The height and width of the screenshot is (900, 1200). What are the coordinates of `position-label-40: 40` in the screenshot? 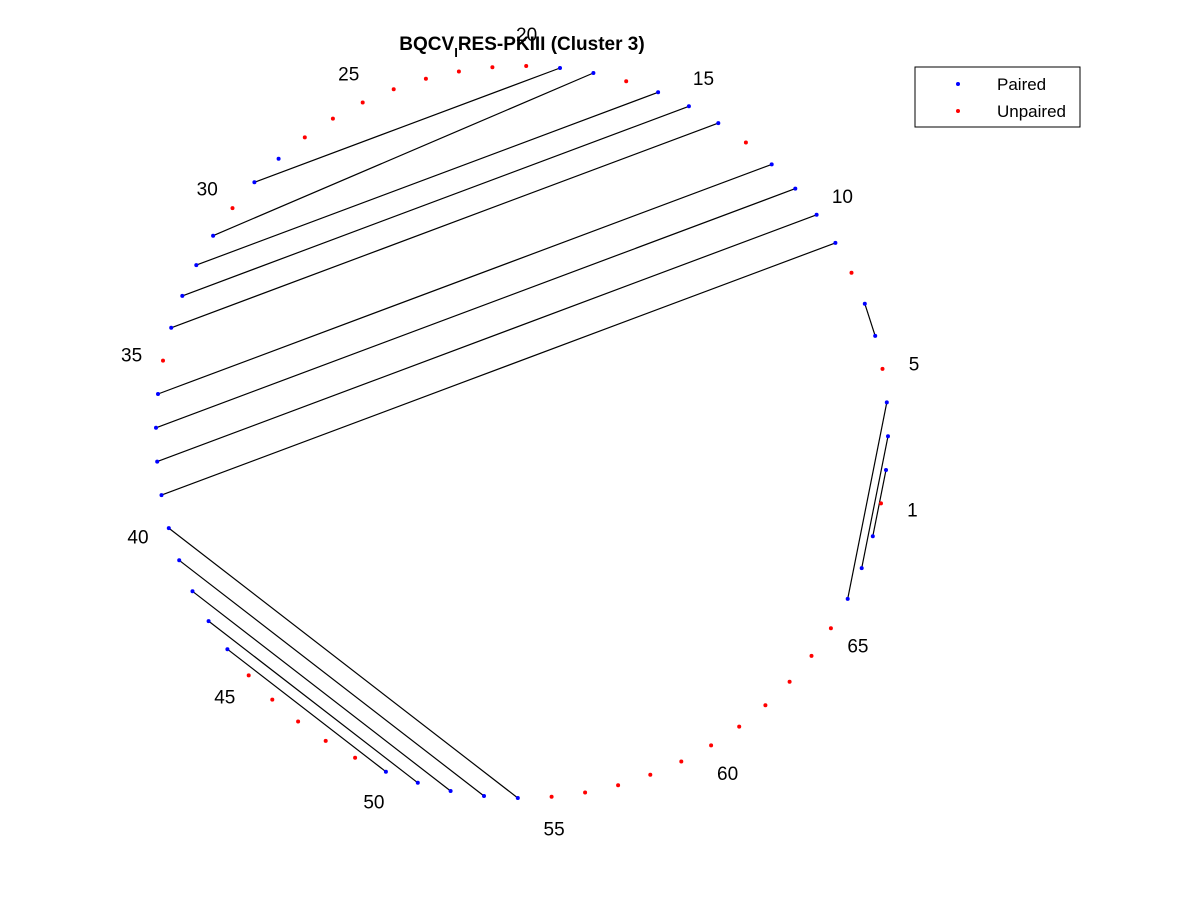 It's located at (137, 538).